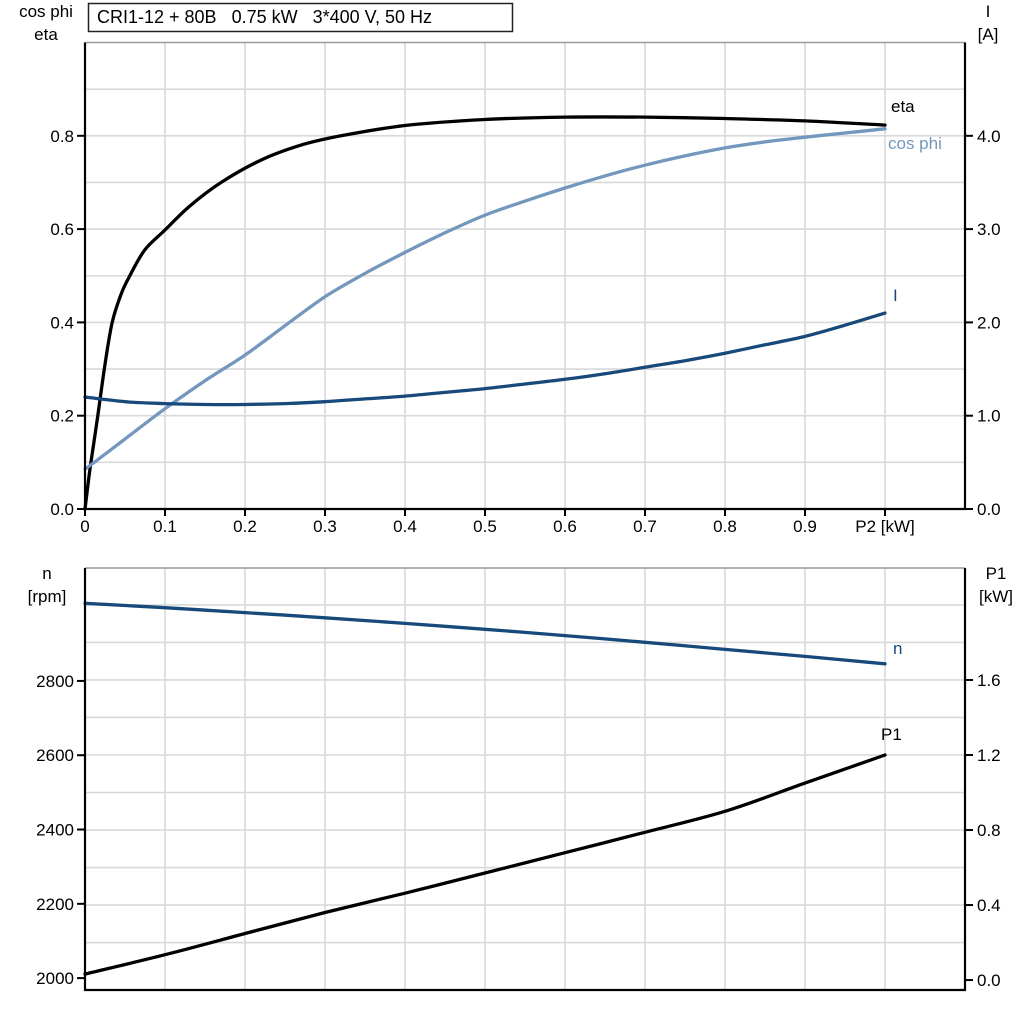 The width and height of the screenshot is (1024, 1029). I want to click on x-tick-label: 0.7, so click(645, 526).